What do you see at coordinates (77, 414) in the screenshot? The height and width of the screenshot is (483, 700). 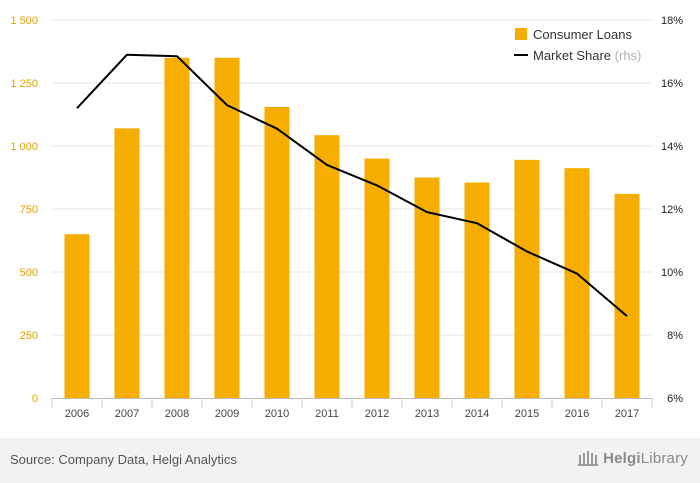 I see `x-tick-label: 2006` at bounding box center [77, 414].